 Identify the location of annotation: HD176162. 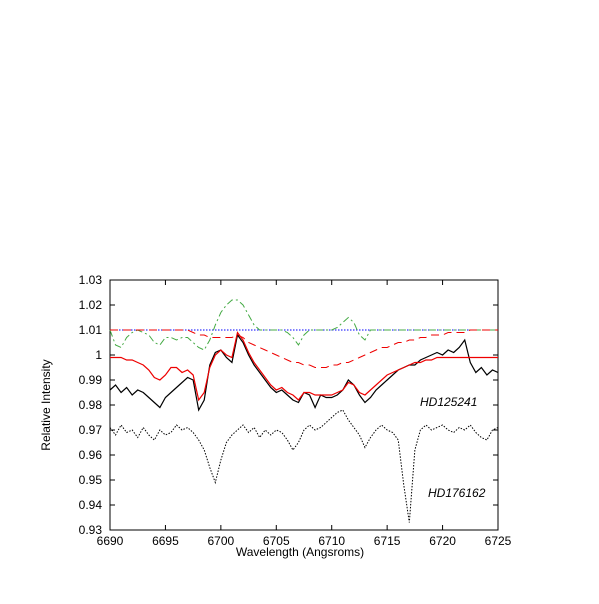
(457, 493).